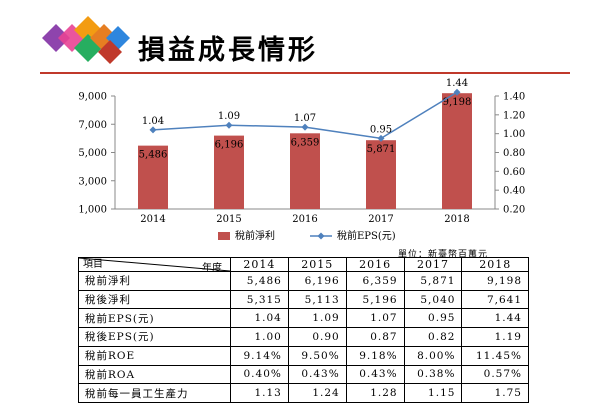  What do you see at coordinates (154, 299) in the screenshot?
I see `row-label: 稅後淨利` at bounding box center [154, 299].